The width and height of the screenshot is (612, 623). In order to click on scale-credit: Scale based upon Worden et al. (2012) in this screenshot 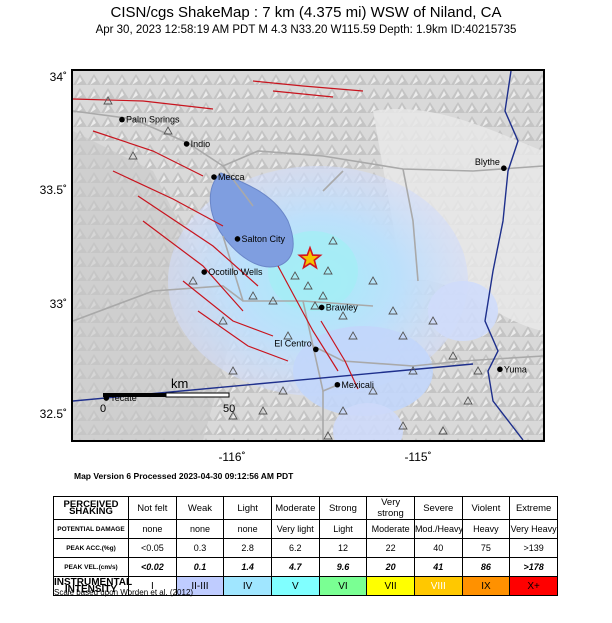, I will do `click(124, 592)`.